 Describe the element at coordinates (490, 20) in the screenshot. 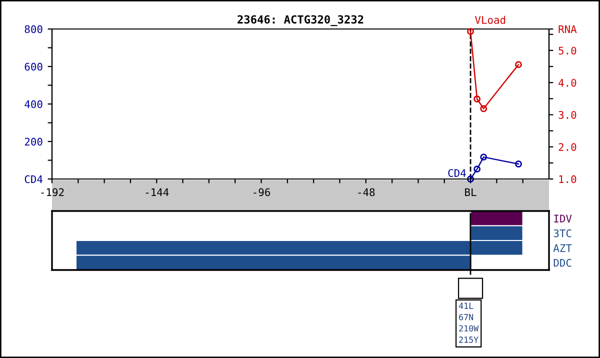

I see `series-label: VLoad` at that location.